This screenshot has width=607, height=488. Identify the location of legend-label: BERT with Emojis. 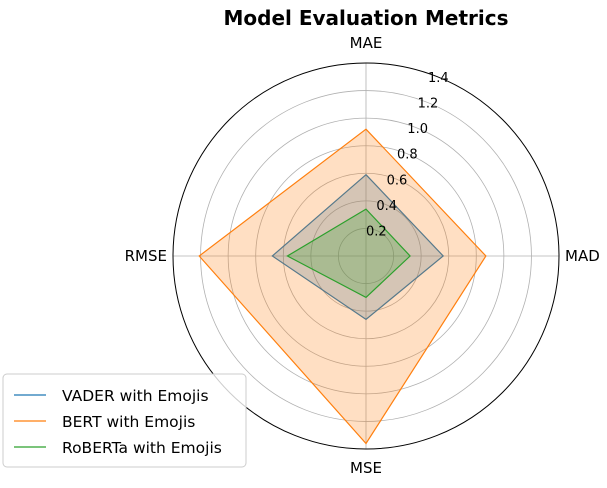
(128, 422).